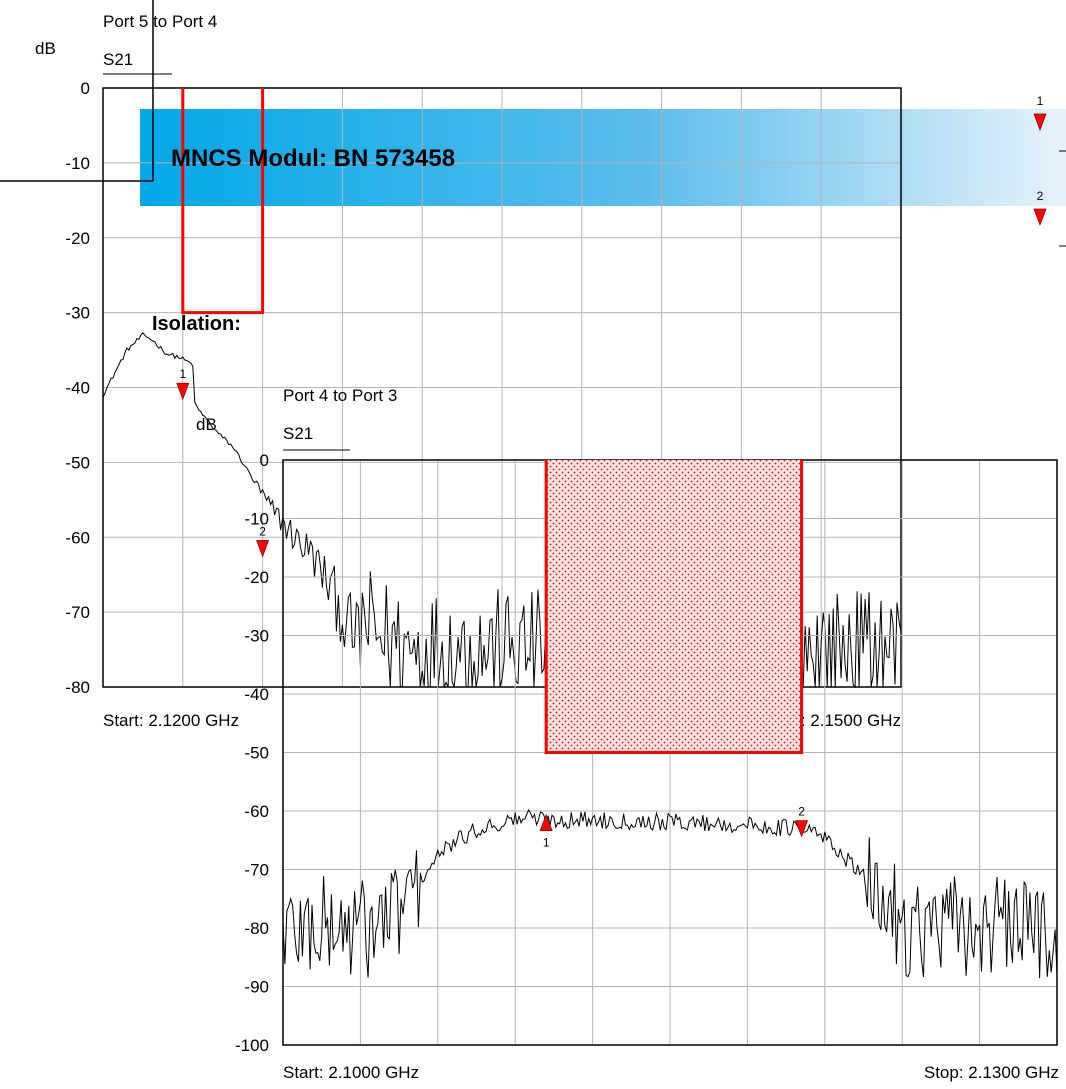 The image size is (1066, 1089). What do you see at coordinates (674, 827) in the screenshot?
I see `chart2-markers: 12` at bounding box center [674, 827].